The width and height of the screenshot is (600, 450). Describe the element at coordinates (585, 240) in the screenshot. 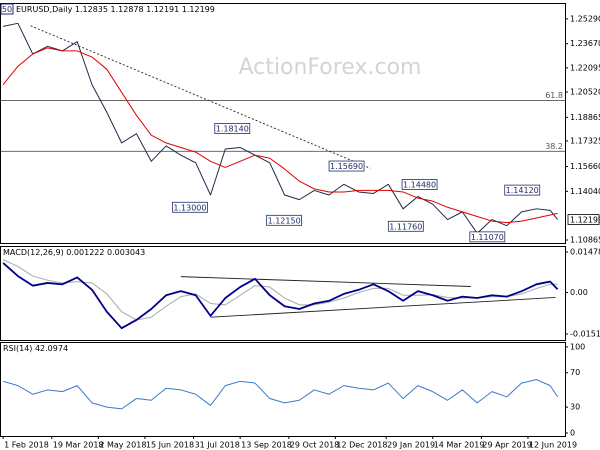

I see `y-tick-label: 1.10865` at that location.